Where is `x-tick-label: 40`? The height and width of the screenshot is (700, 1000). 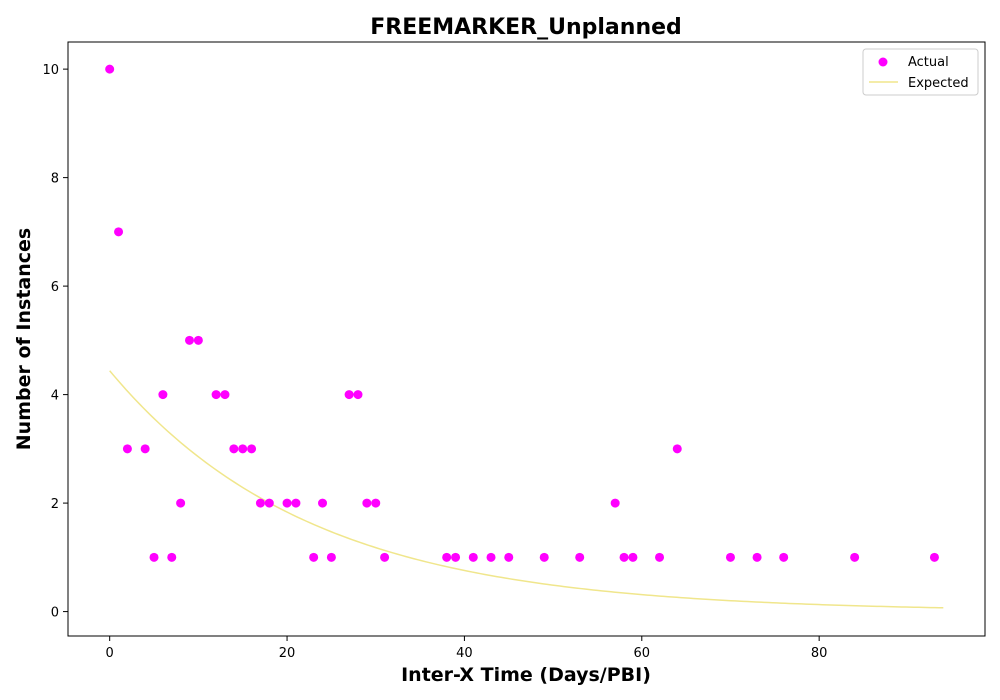
x-tick-label: 40 is located at coordinates (464, 653).